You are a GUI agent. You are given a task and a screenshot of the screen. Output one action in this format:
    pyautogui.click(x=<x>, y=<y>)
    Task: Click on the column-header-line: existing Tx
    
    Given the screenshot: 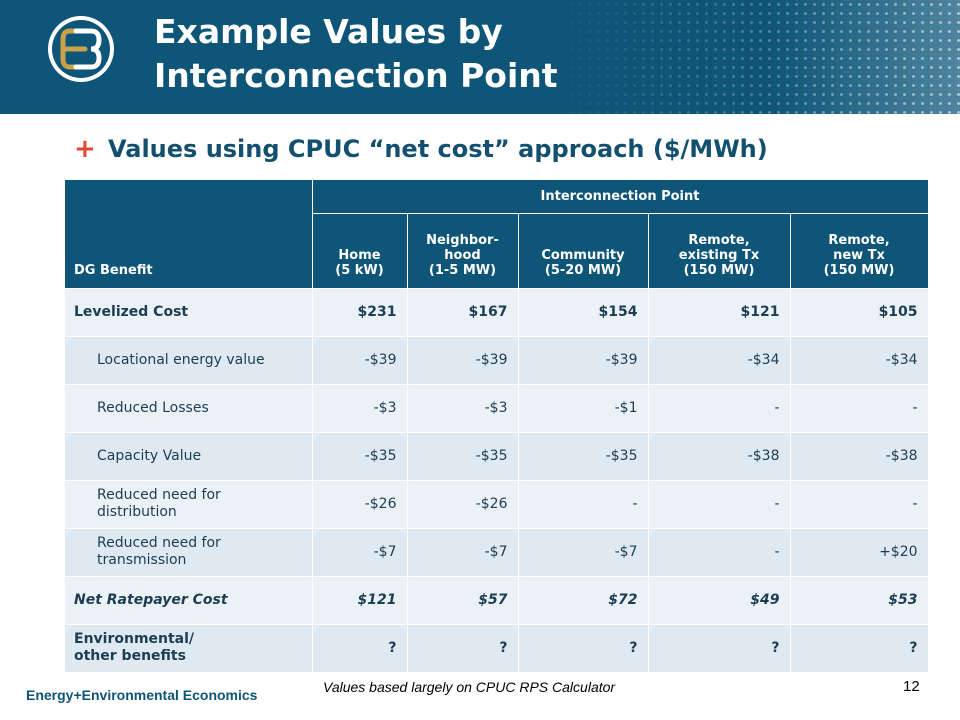 What is the action you would take?
    pyautogui.click(x=719, y=255)
    